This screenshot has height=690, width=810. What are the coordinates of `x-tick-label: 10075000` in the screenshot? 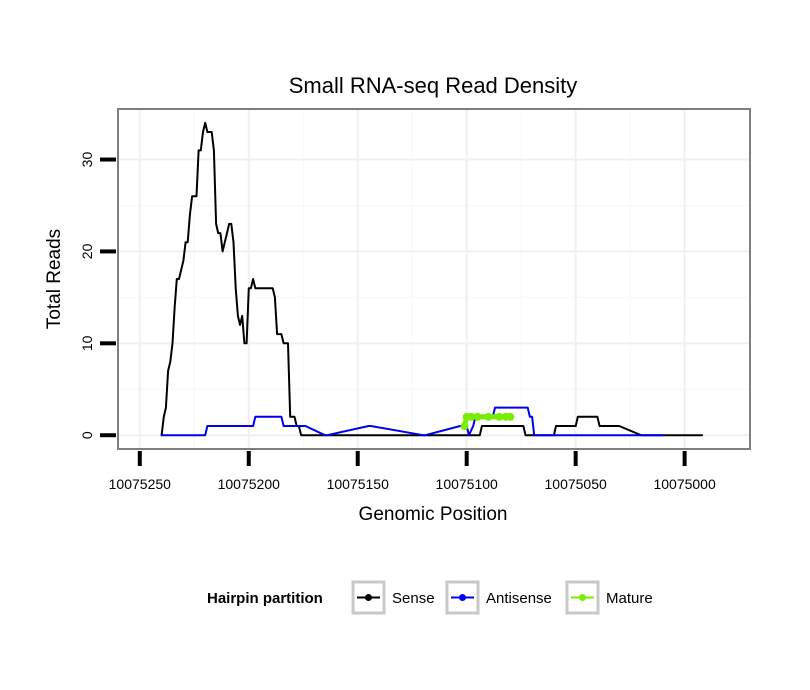 It's located at (684, 484).